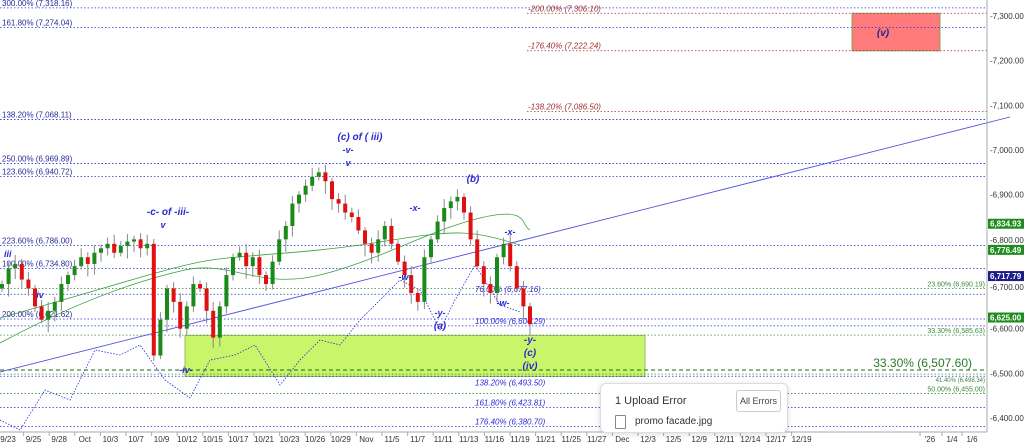  I want to click on x-tick-label: 12/14, so click(750, 439).